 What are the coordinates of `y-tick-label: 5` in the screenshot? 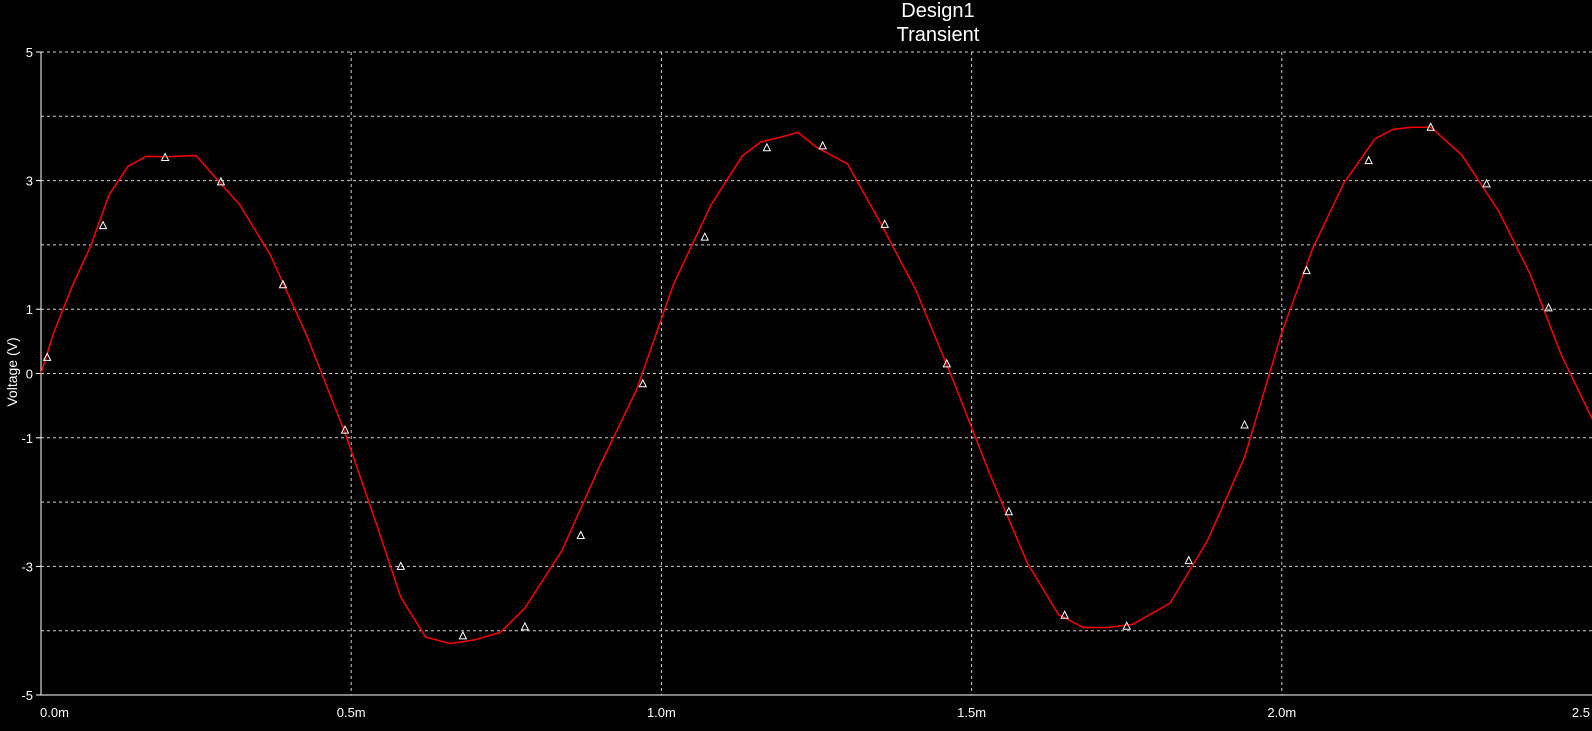 It's located at (29, 52).